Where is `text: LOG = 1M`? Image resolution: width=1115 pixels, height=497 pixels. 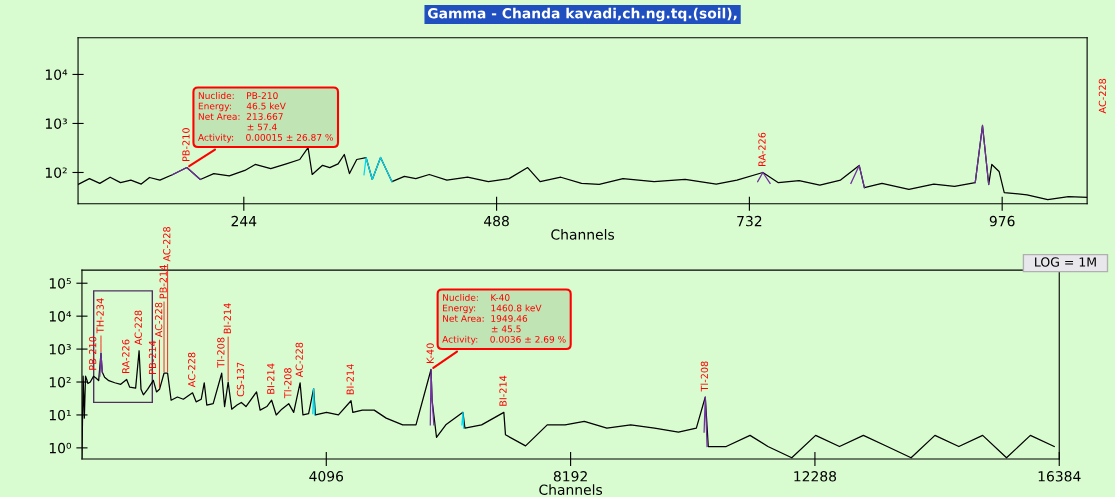 text: LOG = 1M is located at coordinates (1065, 262).